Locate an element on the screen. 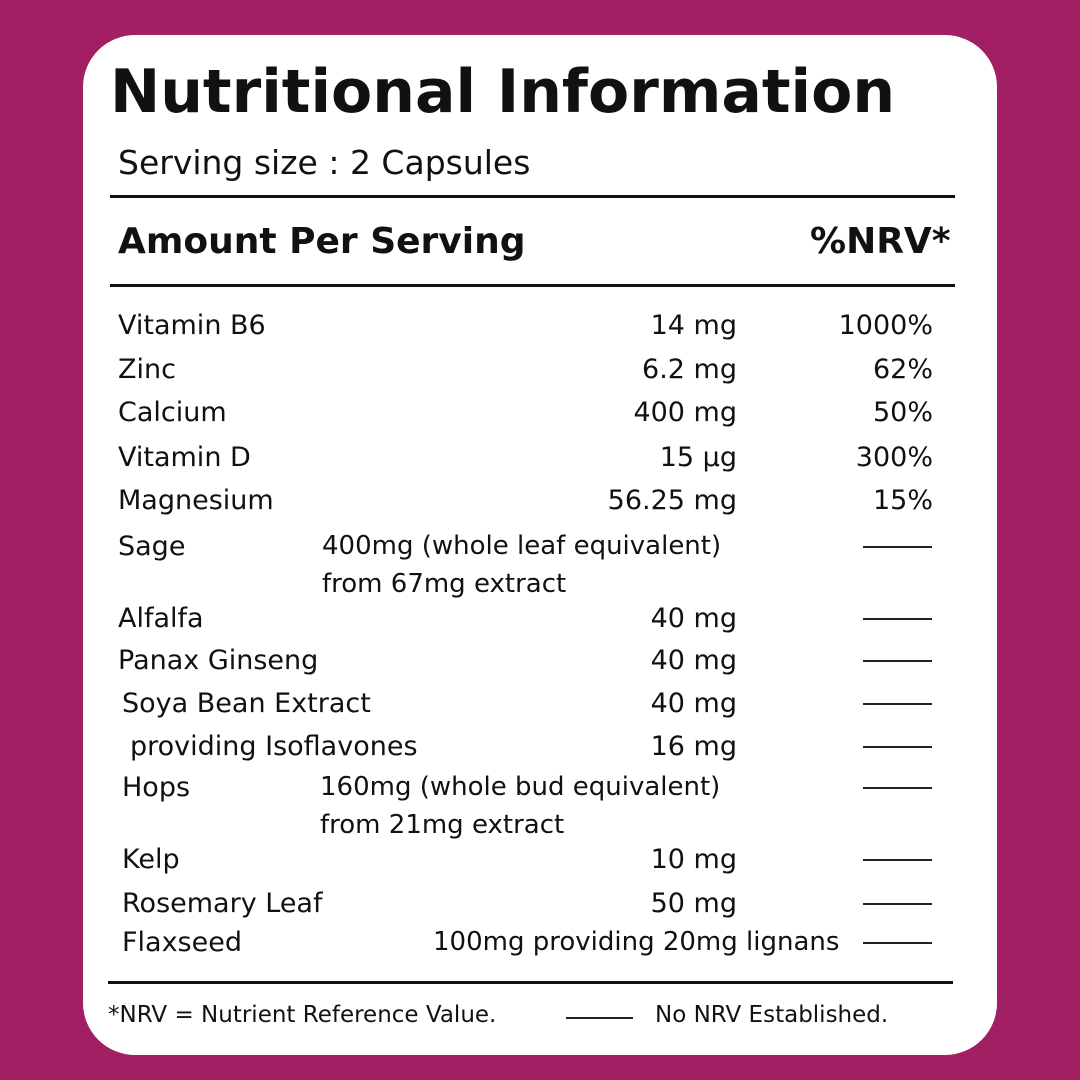  nutrient-amount: 50 mg is located at coordinates (693, 903).